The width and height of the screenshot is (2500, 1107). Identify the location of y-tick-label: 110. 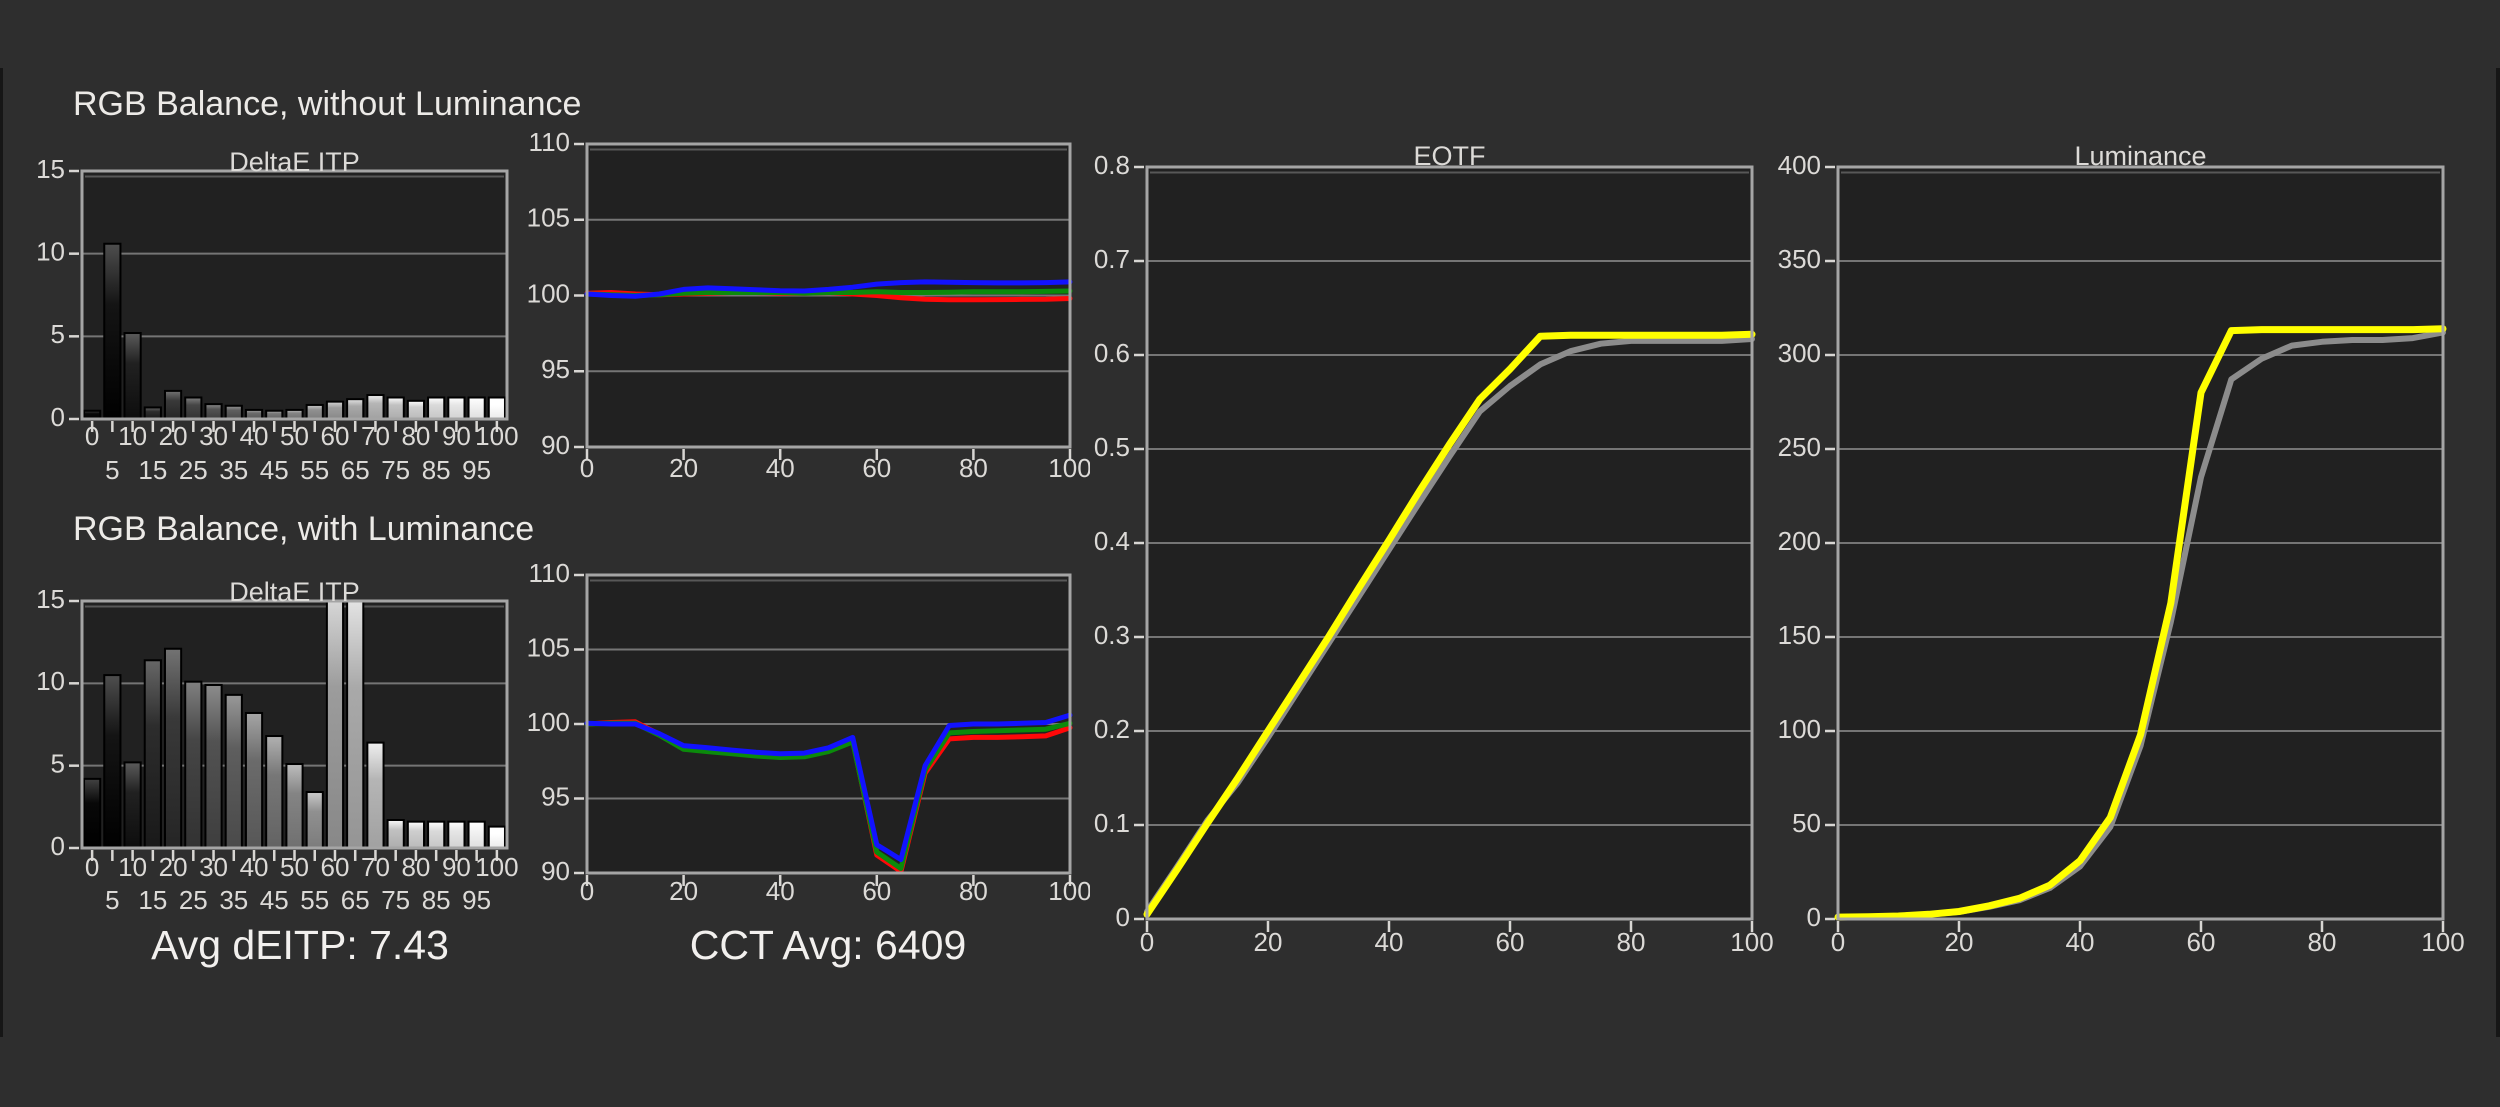
(549, 142).